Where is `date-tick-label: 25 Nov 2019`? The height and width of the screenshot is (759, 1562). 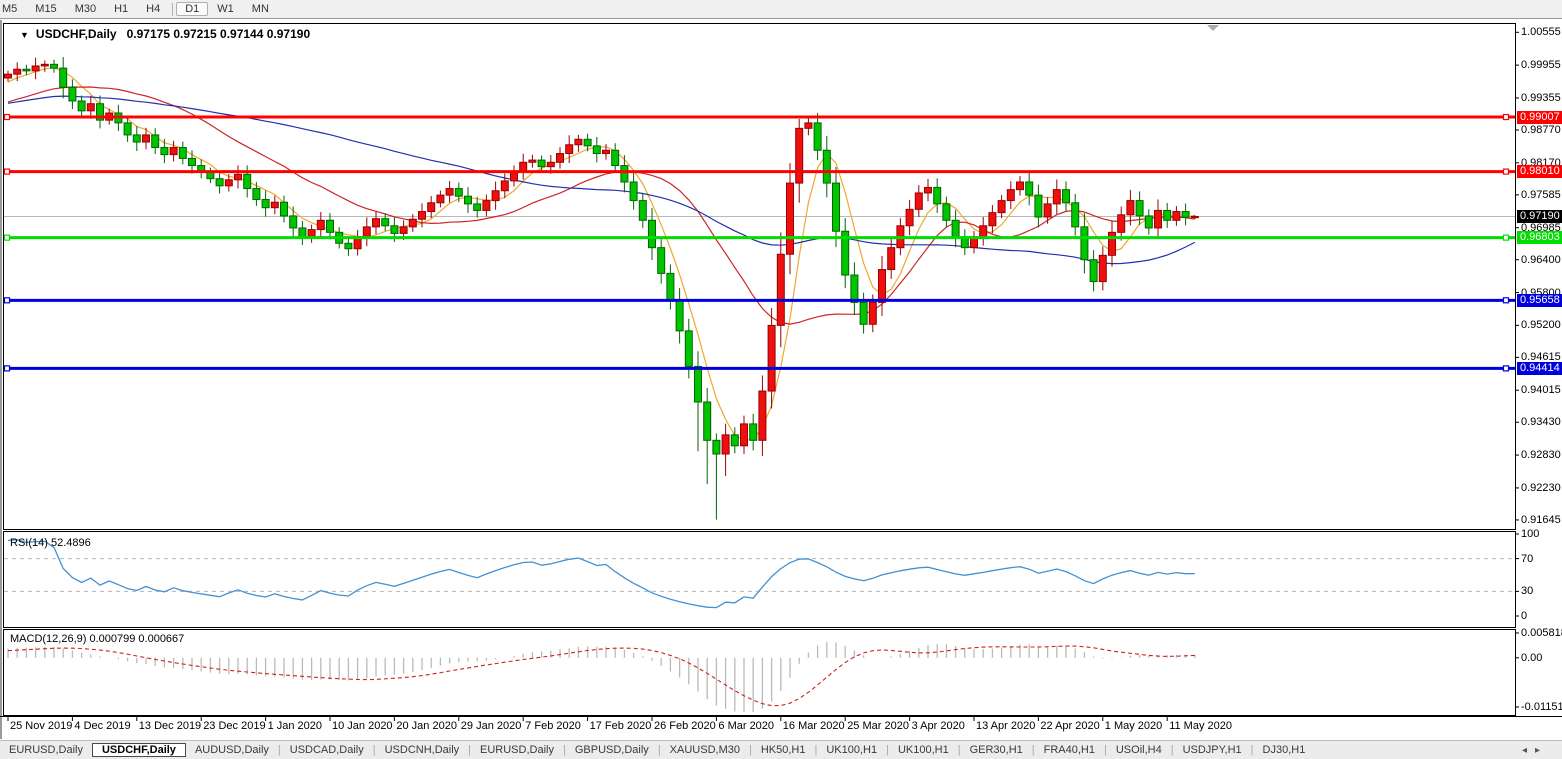 date-tick-label: 25 Nov 2019 is located at coordinates (41, 726).